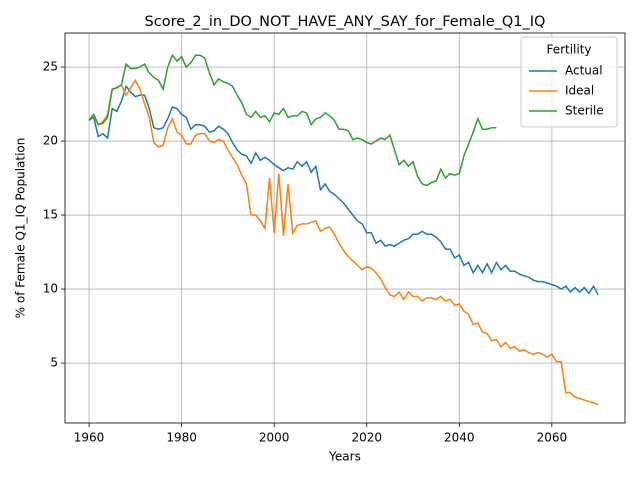 This screenshot has height=480, width=640. I want to click on y-tick-label: 20, so click(50, 141).